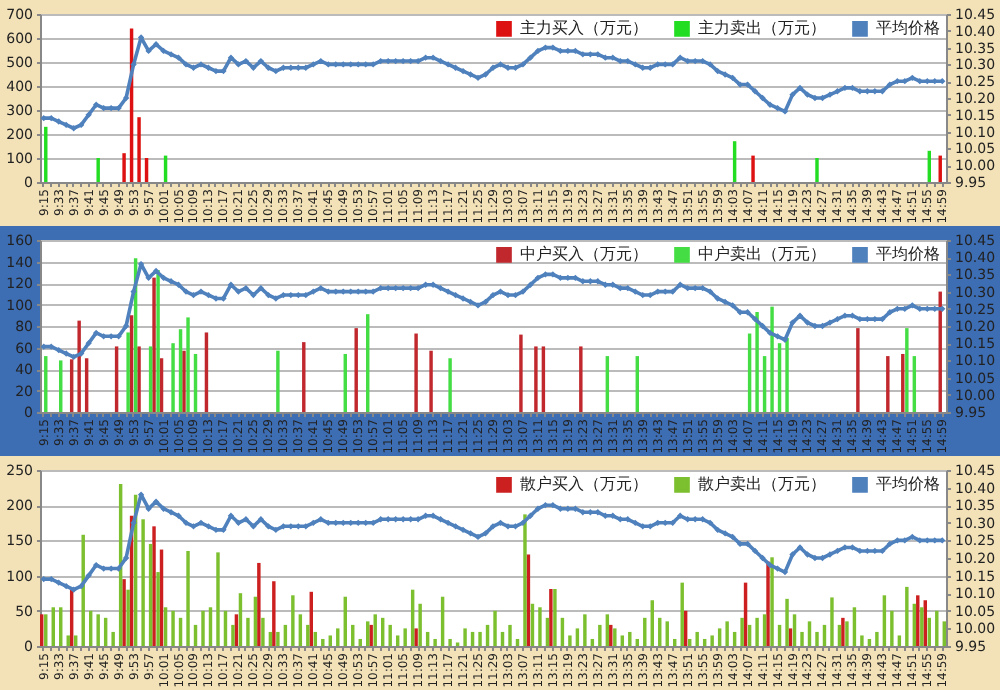  I want to click on legend-label: 中户卖出（万元）, so click(762, 253).